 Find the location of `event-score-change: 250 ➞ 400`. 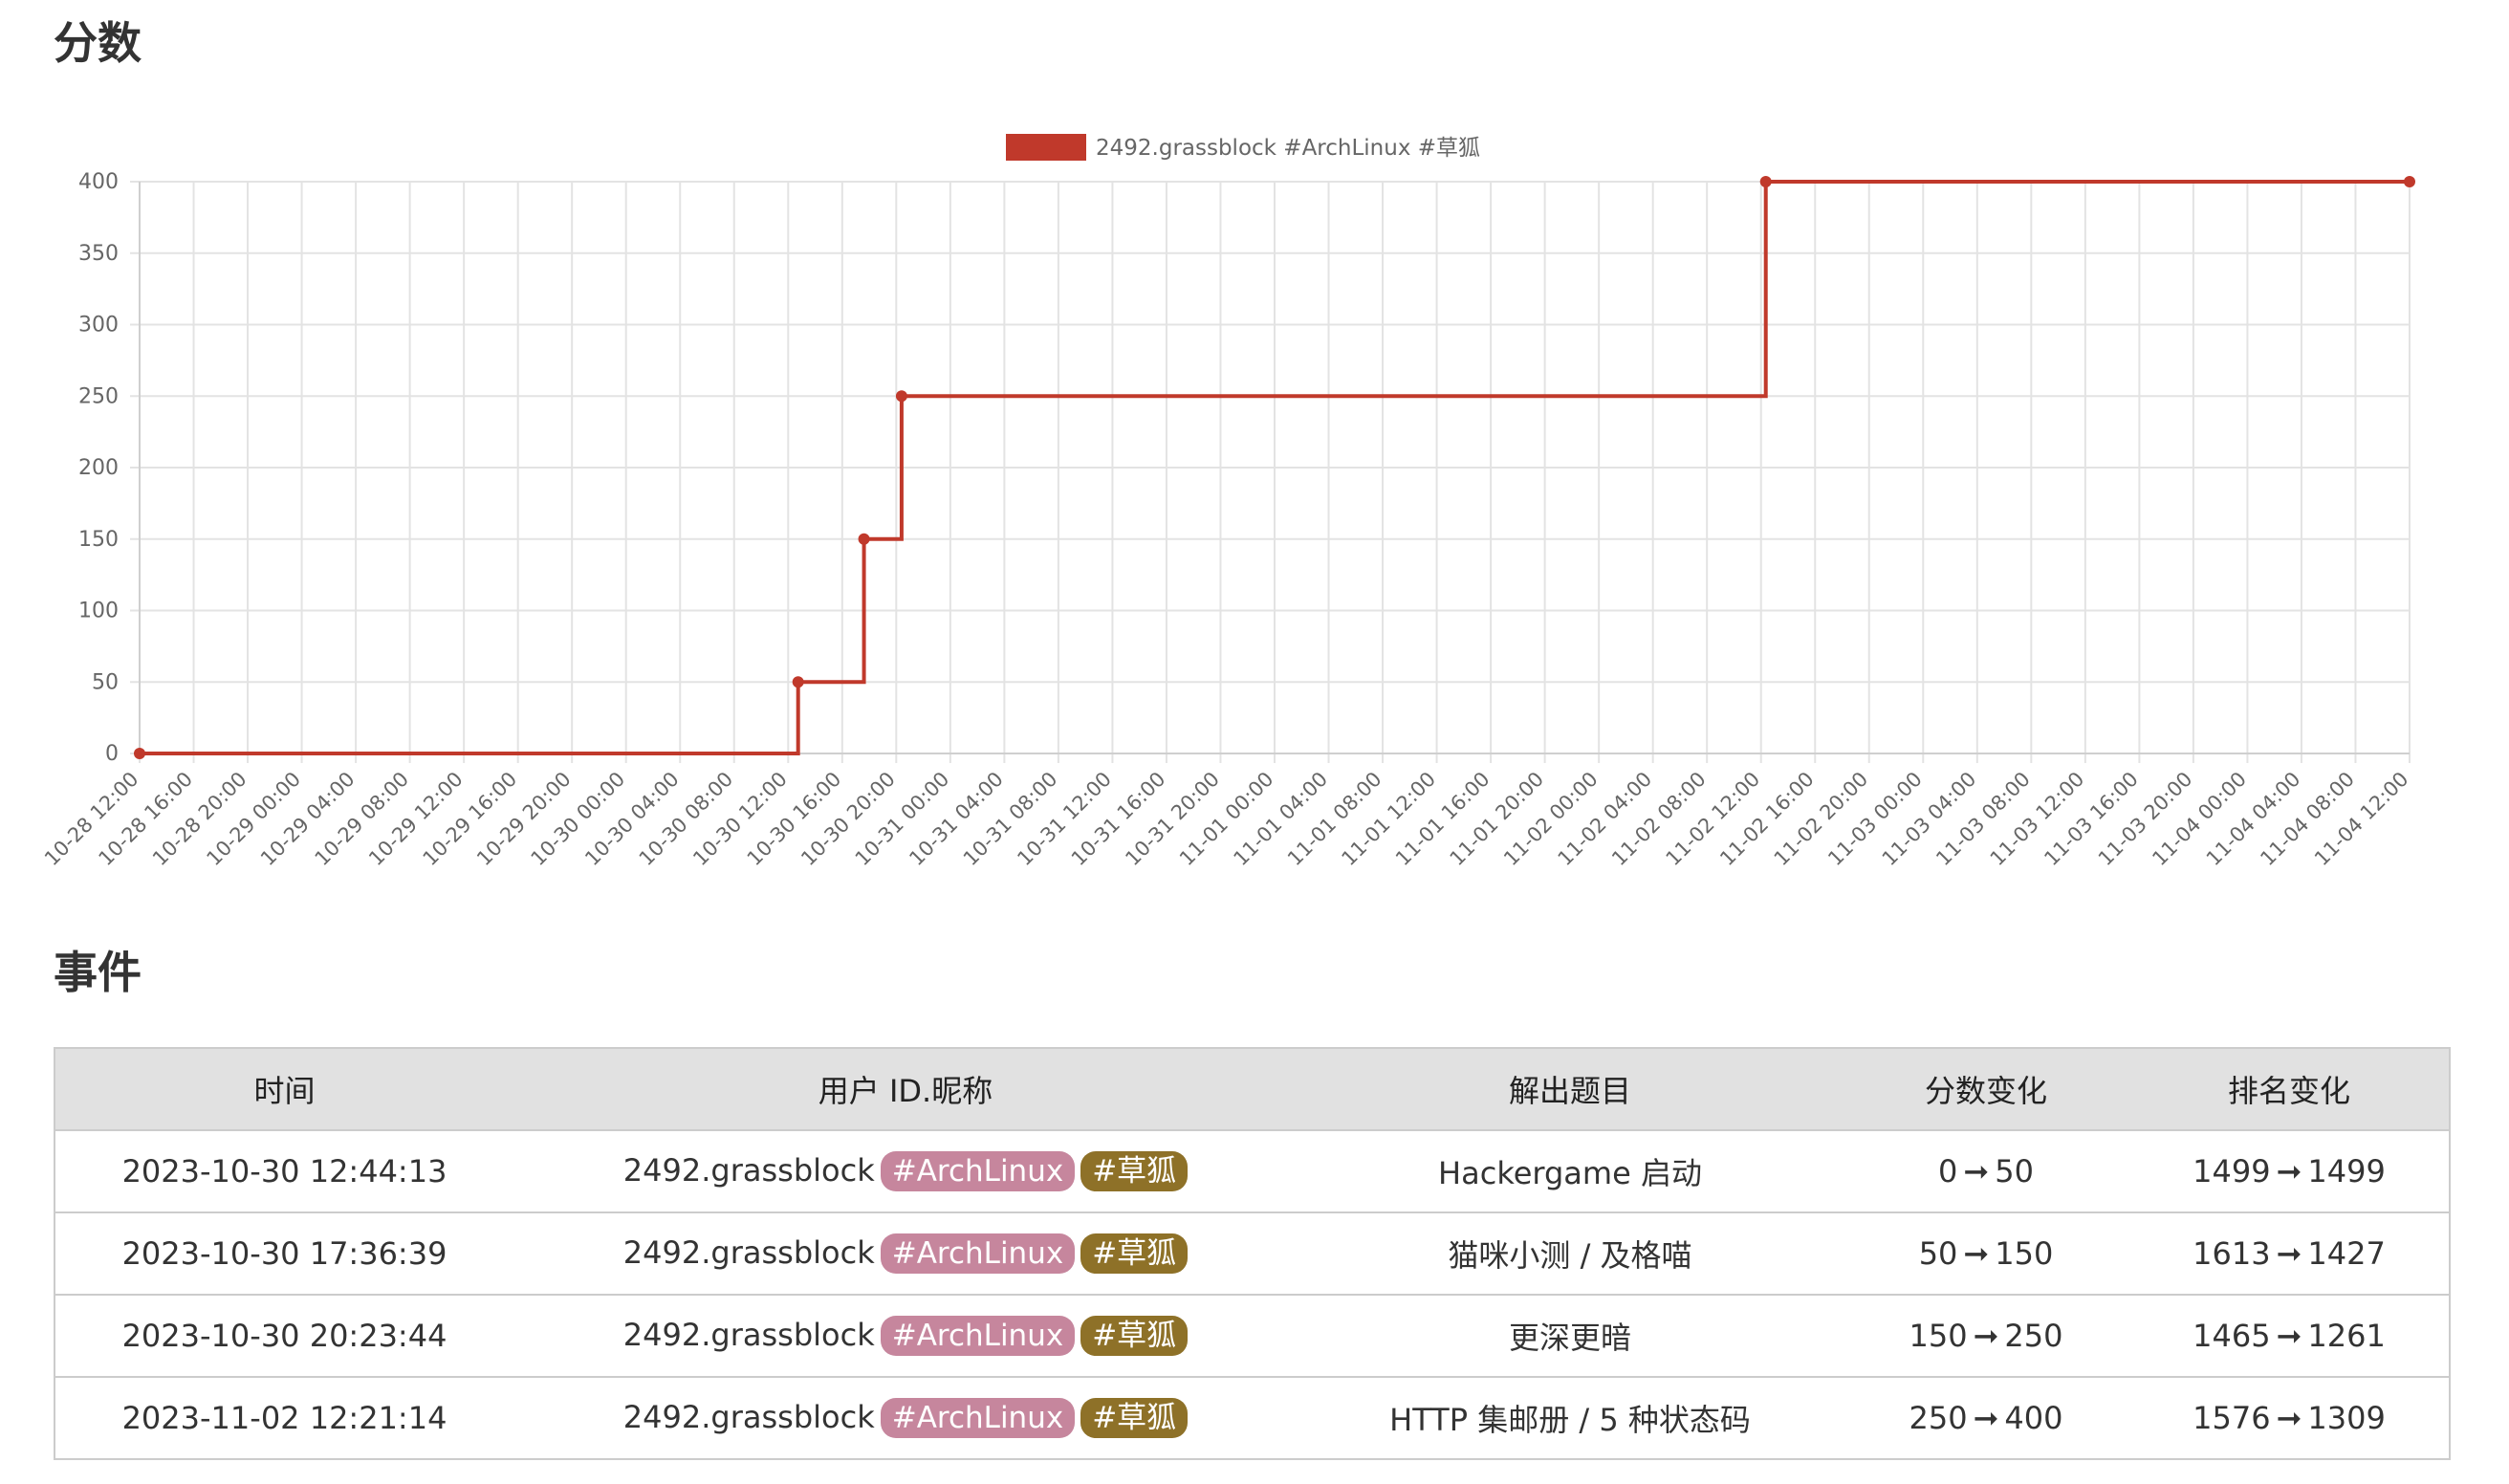

event-score-change: 250 ➞ 400 is located at coordinates (1986, 1418).